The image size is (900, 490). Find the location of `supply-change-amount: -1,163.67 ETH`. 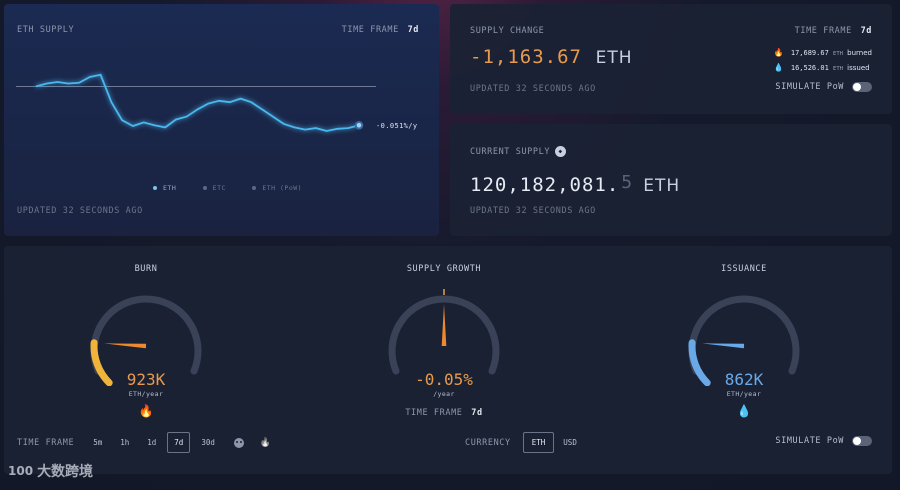

supply-change-amount: -1,163.67 ETH is located at coordinates (551, 57).